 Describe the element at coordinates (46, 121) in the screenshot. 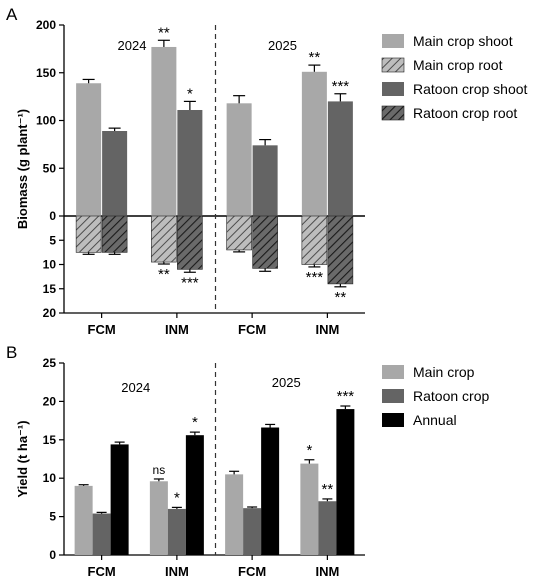

I see `y-tick-label: 100` at that location.